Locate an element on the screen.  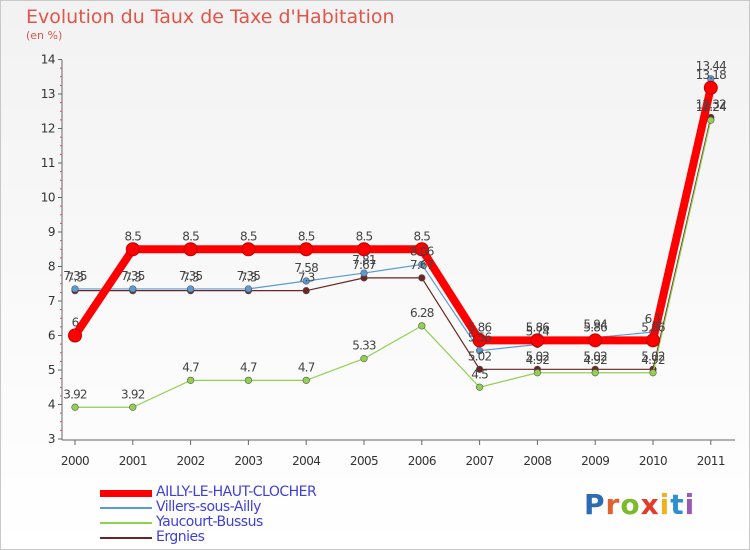
x-tick-label: 2000 is located at coordinates (75, 461).